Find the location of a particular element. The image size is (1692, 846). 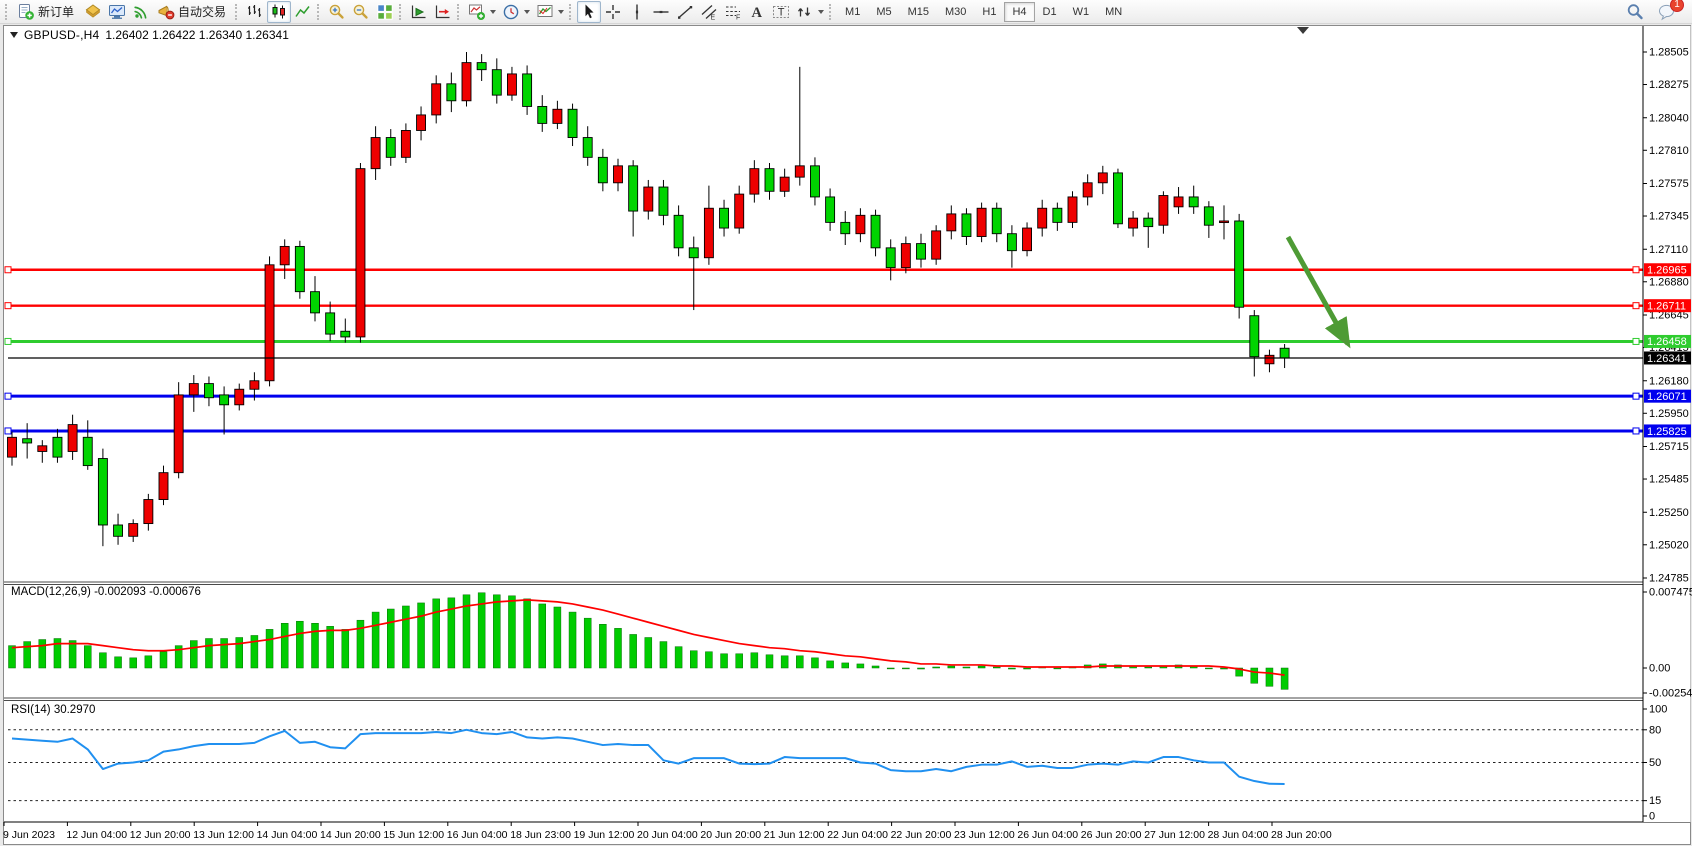

autotrading-button: 自动交易 is located at coordinates (193, 12).